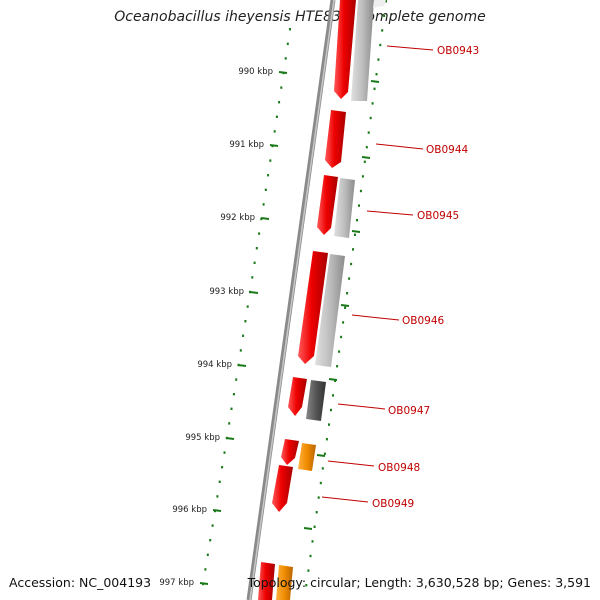 The height and width of the screenshot is (600, 600). Describe the element at coordinates (438, 216) in the screenshot. I see `gene-label: OB0945` at that location.